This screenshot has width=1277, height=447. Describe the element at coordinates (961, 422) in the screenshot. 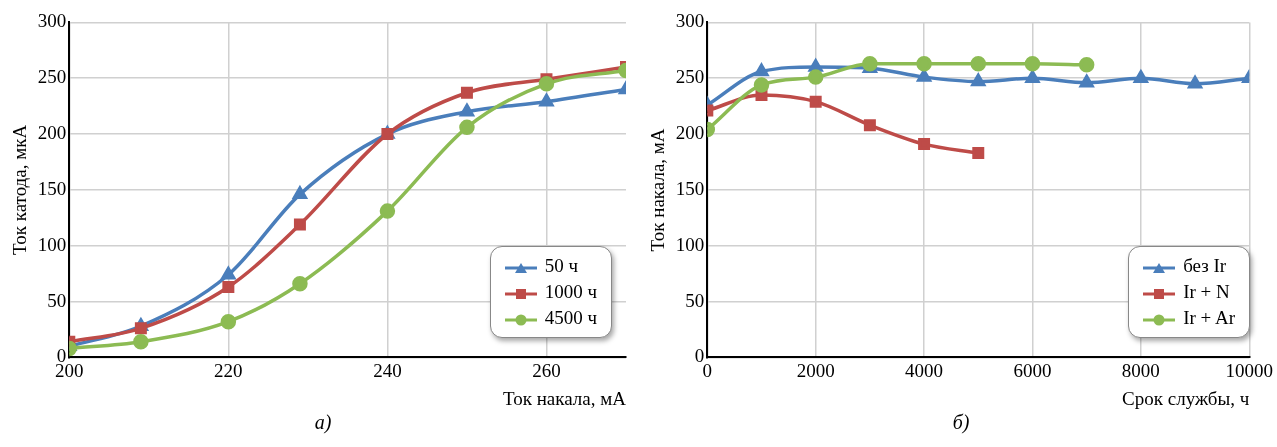

I see `text: б)` at that location.